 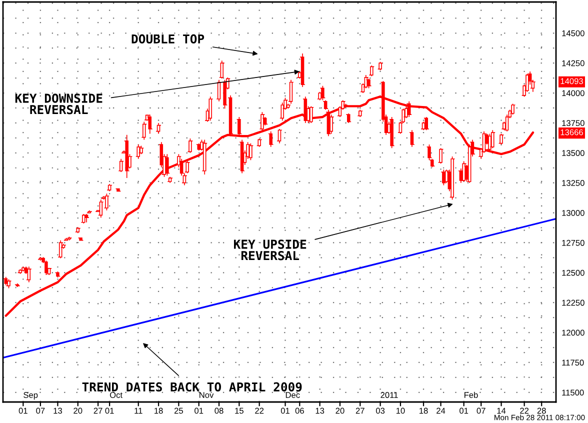 I want to click on y-tick-label: 11500, so click(x=573, y=393).